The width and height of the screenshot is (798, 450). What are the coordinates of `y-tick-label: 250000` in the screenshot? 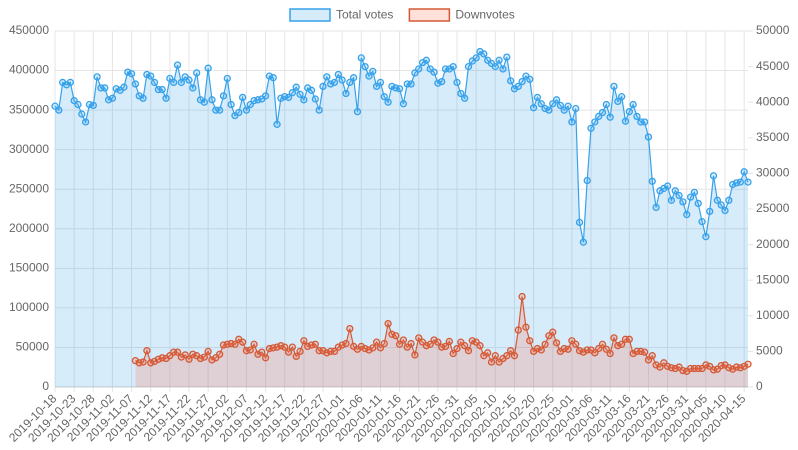 It's located at (29, 188).